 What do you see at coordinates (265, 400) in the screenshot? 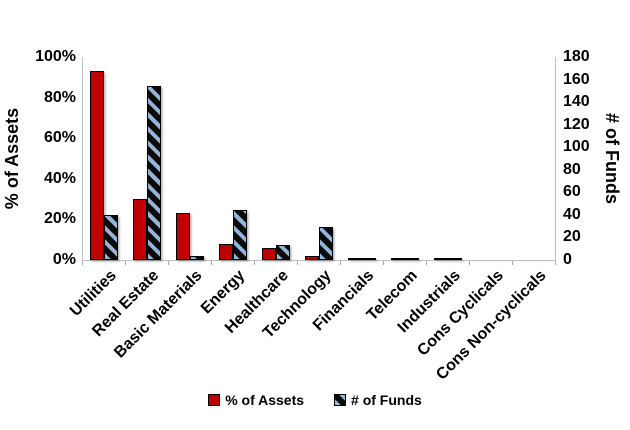
I see `legend-label: % of Assets` at bounding box center [265, 400].